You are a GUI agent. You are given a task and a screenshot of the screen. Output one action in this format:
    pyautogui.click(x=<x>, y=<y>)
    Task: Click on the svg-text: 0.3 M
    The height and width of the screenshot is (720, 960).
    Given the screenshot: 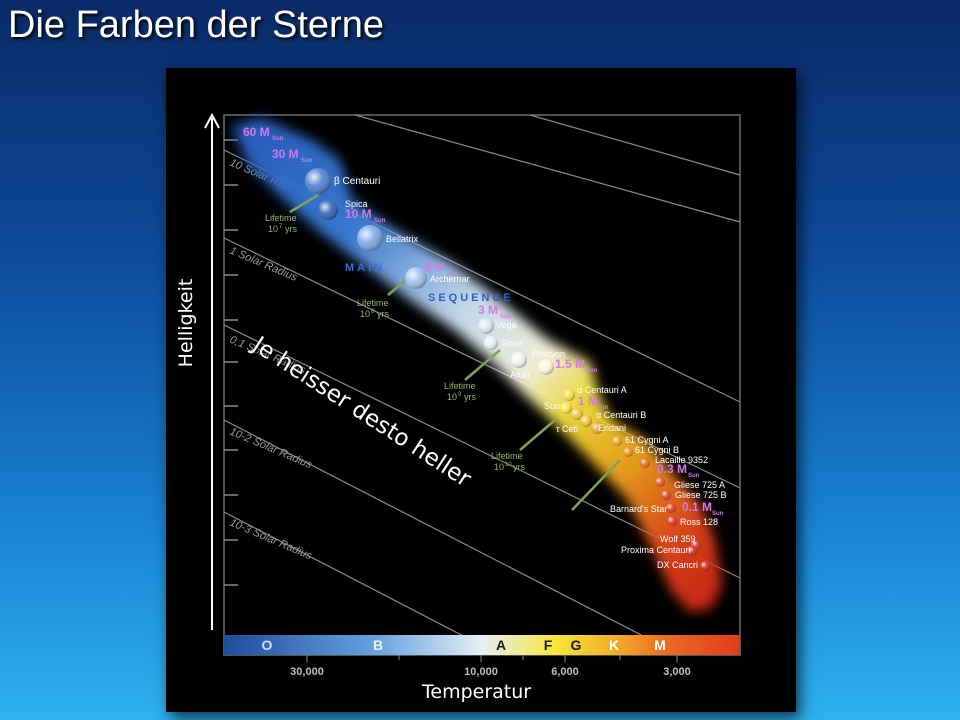 What is the action you would take?
    pyautogui.click(x=672, y=469)
    